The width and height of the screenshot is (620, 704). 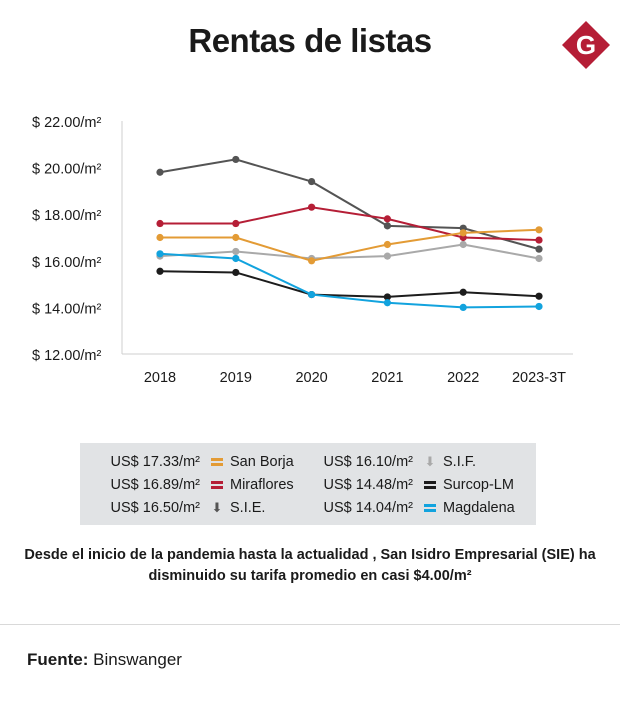 I want to click on legend-item: US$ 17.33/m² San Borja, so click(x=187, y=462).